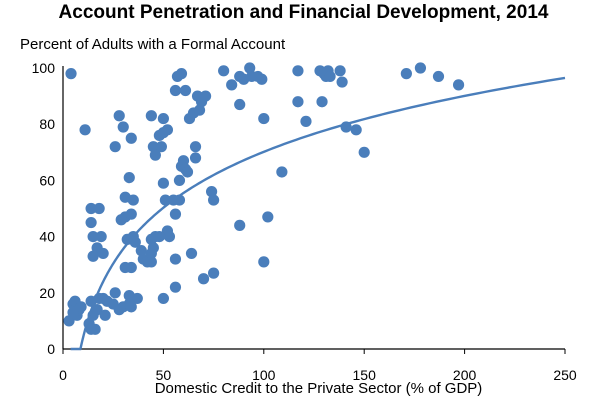 The image size is (607, 406). Describe the element at coordinates (47, 237) in the screenshot. I see `y-tick-label: 40` at that location.